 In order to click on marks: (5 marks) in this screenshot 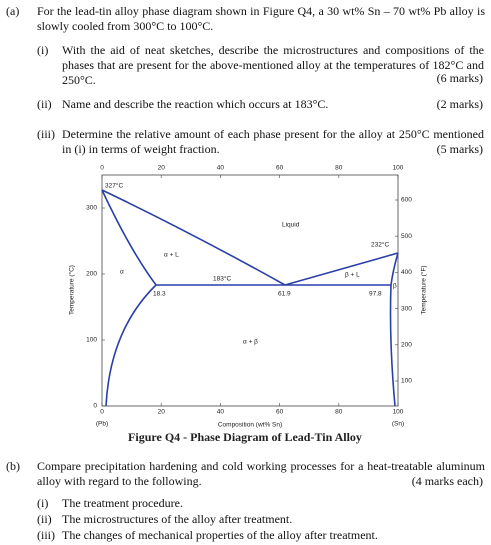, I will do `click(459, 149)`.